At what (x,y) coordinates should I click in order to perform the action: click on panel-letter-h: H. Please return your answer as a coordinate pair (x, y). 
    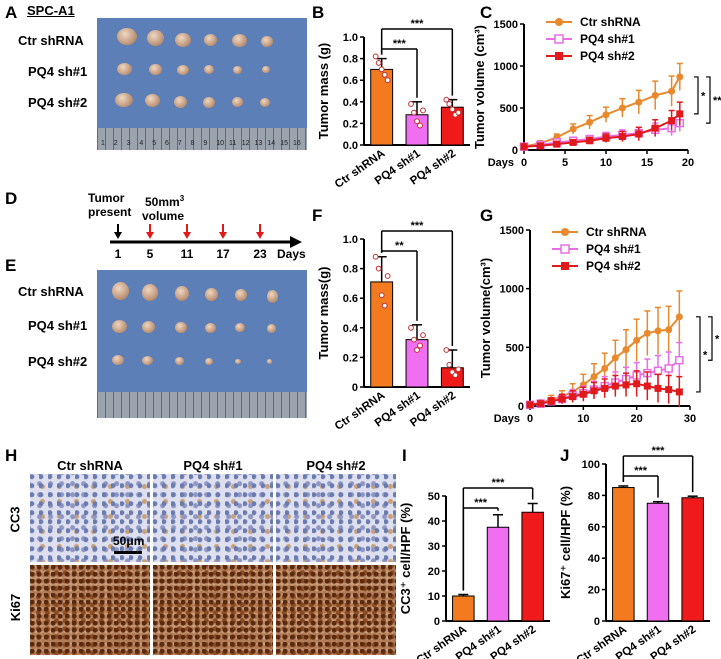
    Looking at the image, I should click on (11, 455).